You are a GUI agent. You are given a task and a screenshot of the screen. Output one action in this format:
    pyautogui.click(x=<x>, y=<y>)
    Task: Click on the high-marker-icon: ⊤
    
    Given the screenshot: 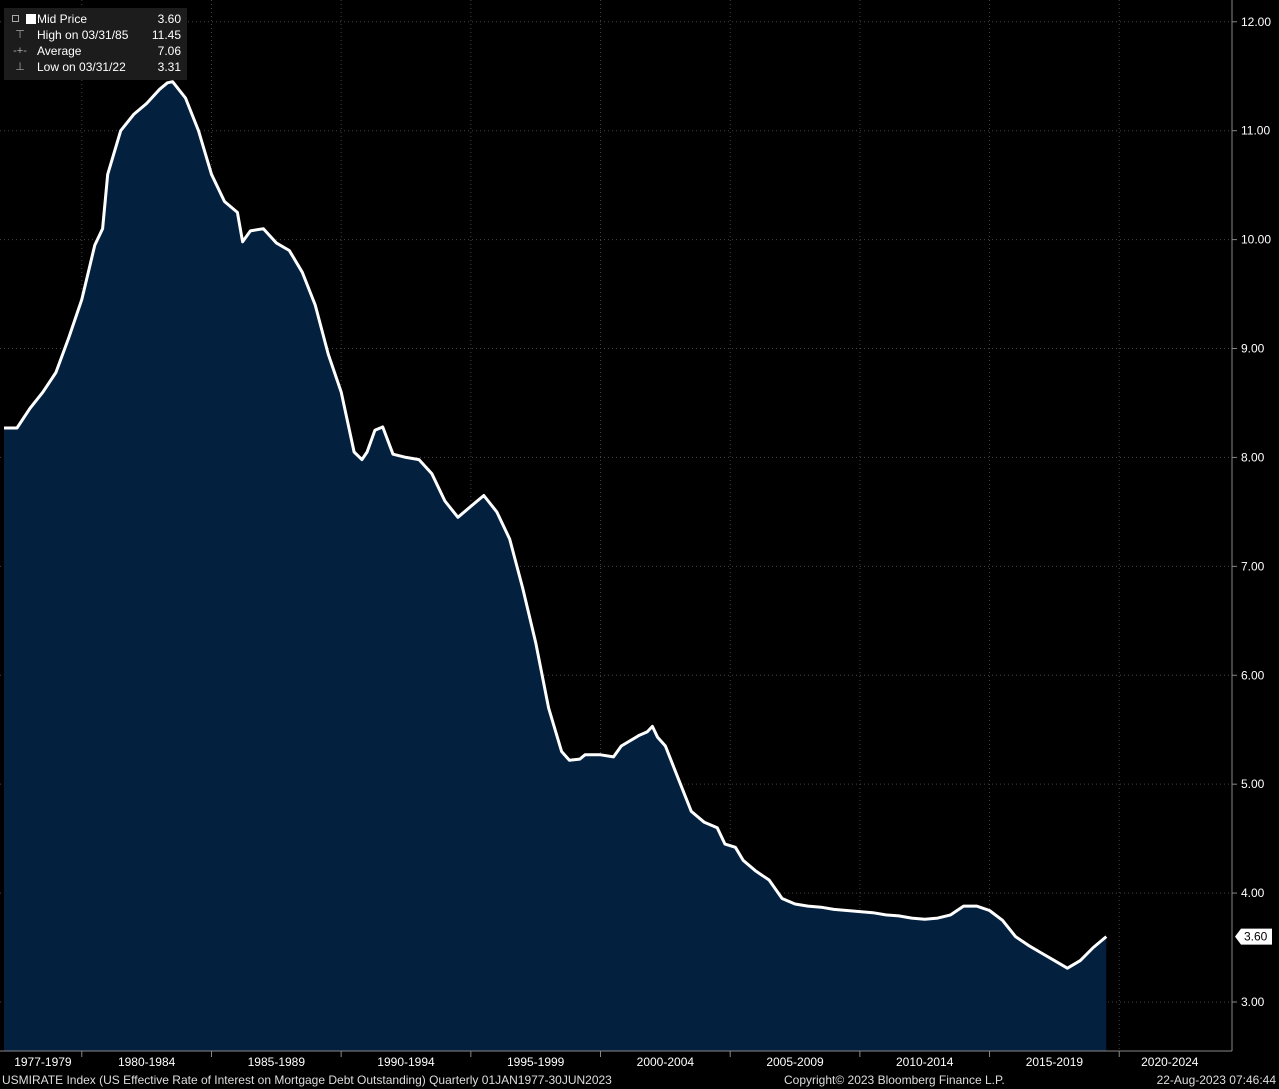 What is the action you would take?
    pyautogui.click(x=20, y=35)
    